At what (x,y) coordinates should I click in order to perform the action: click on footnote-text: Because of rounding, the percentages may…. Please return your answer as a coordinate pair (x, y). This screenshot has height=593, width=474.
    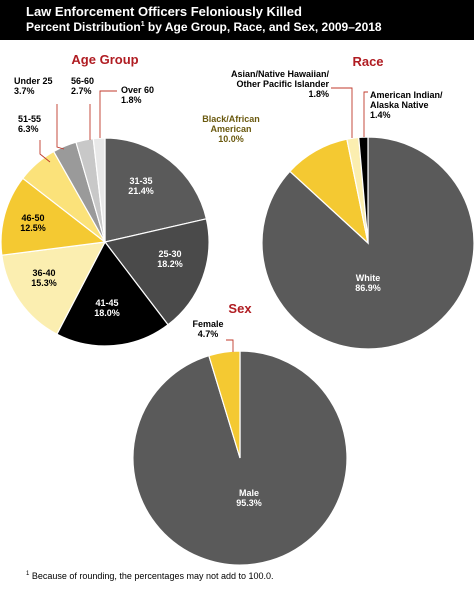
    Looking at the image, I should click on (151, 576).